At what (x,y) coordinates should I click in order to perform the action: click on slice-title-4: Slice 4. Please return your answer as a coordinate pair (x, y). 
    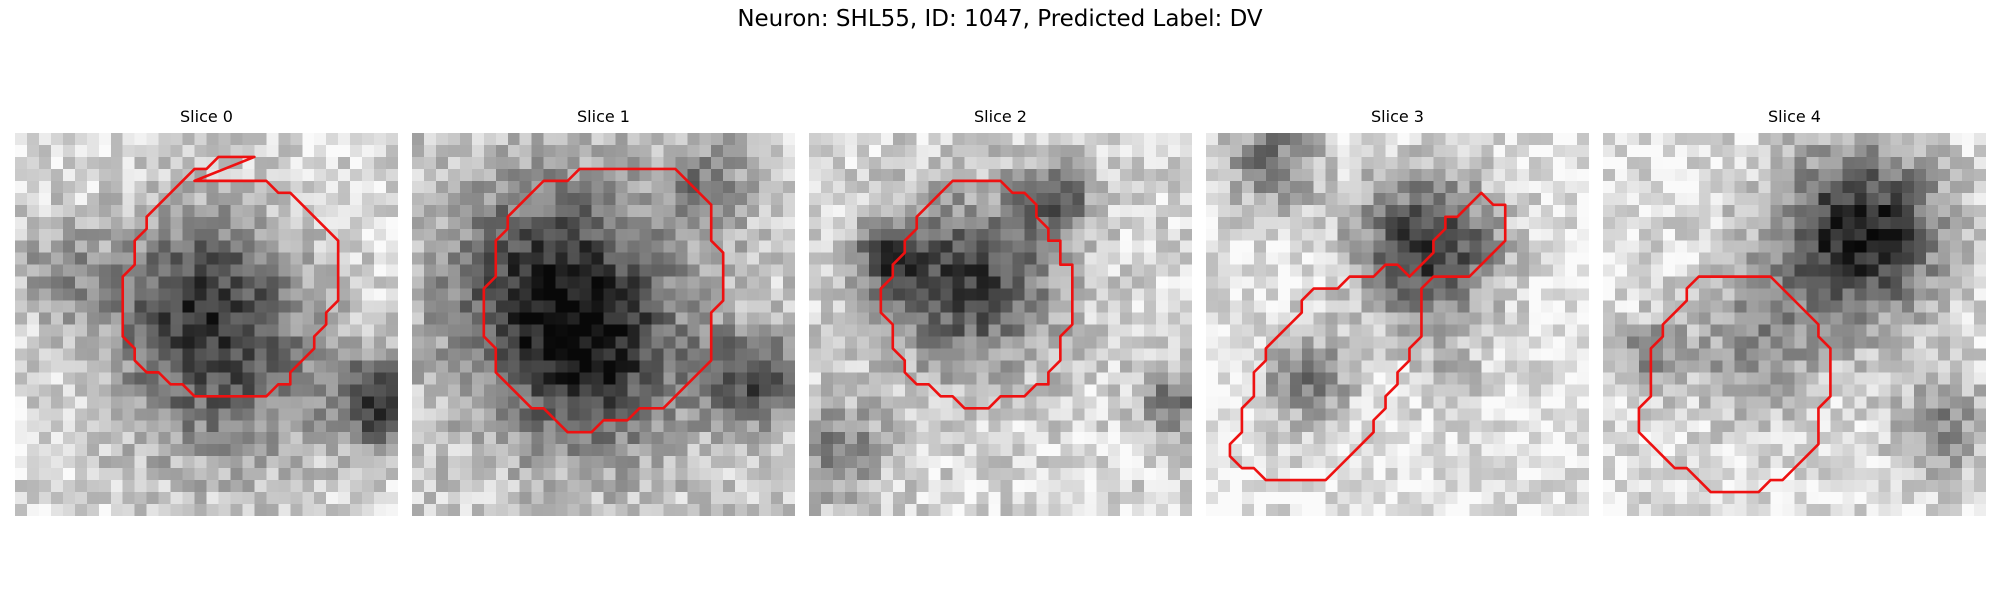
    Looking at the image, I should click on (1794, 116).